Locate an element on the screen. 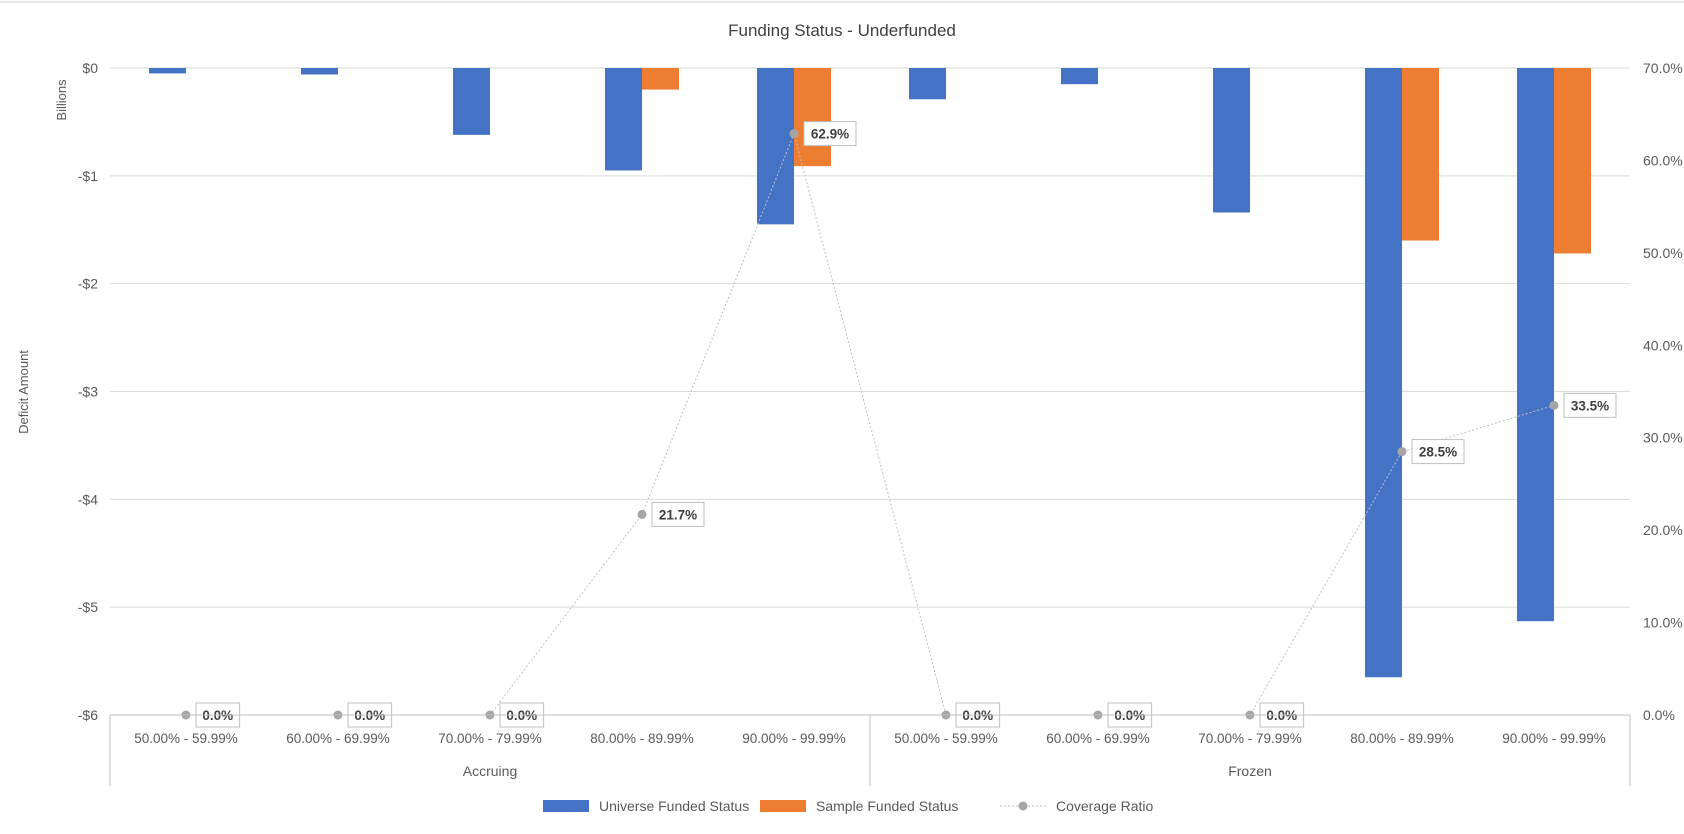 The image size is (1684, 834). coverage-ratio-data-label: 33.5% is located at coordinates (1590, 405).